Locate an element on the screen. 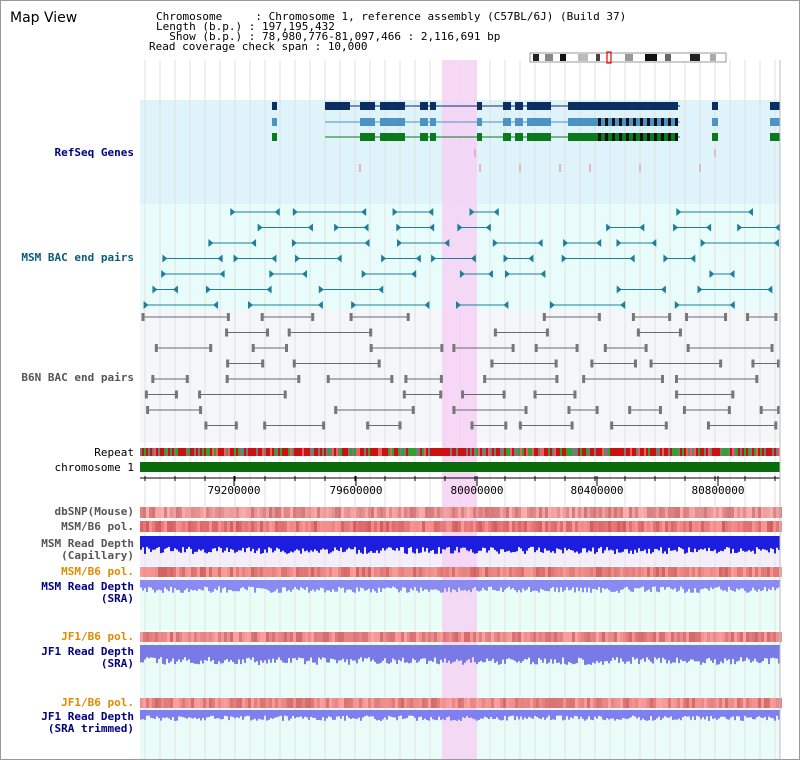 The image size is (800, 760). track-label-b6n-bac: B6N BAC end pairs is located at coordinates (77, 377).